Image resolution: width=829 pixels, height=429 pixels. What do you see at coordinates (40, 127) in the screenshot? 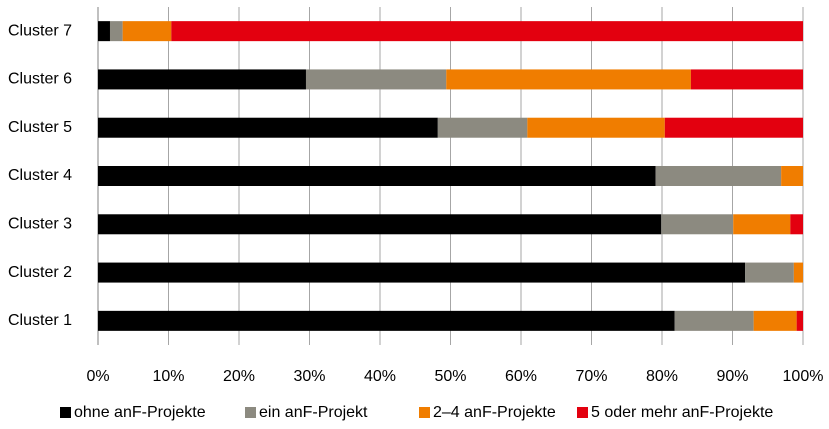
I see `y-tick-label: Cluster 5` at bounding box center [40, 127].